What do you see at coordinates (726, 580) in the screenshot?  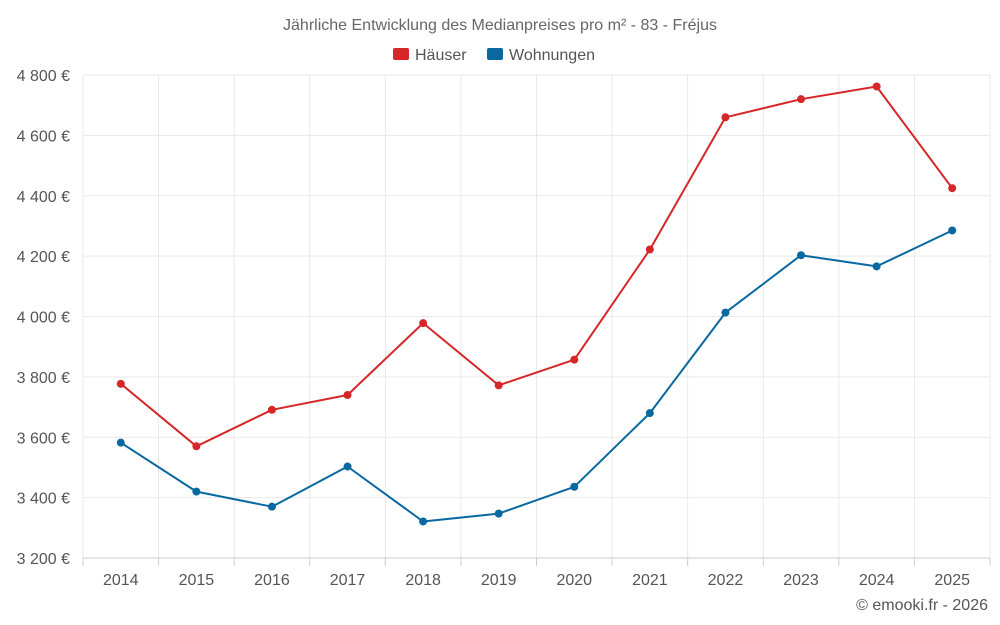 I see `x-tick-label: 2022` at bounding box center [726, 580].